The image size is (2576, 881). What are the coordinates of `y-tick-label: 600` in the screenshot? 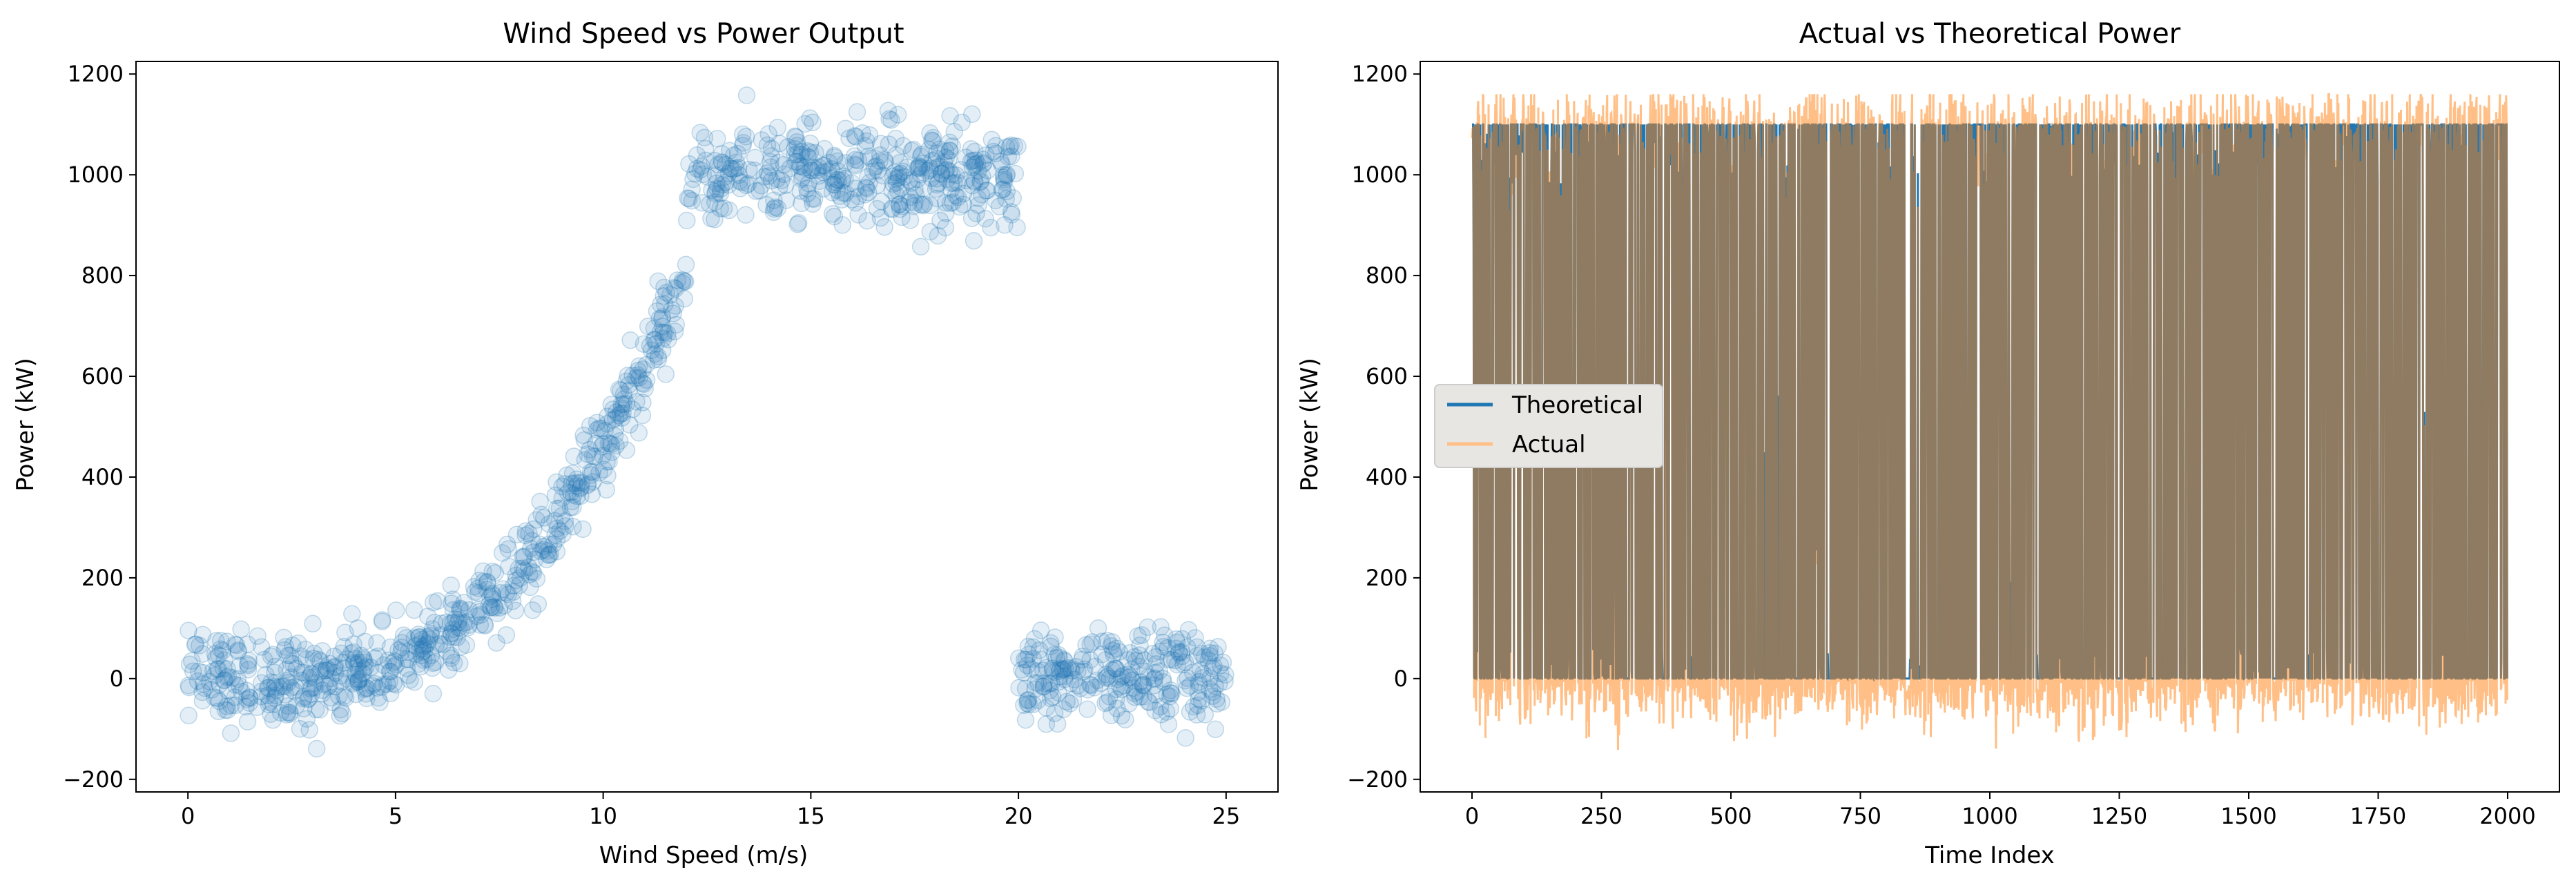 It's located at (103, 376).